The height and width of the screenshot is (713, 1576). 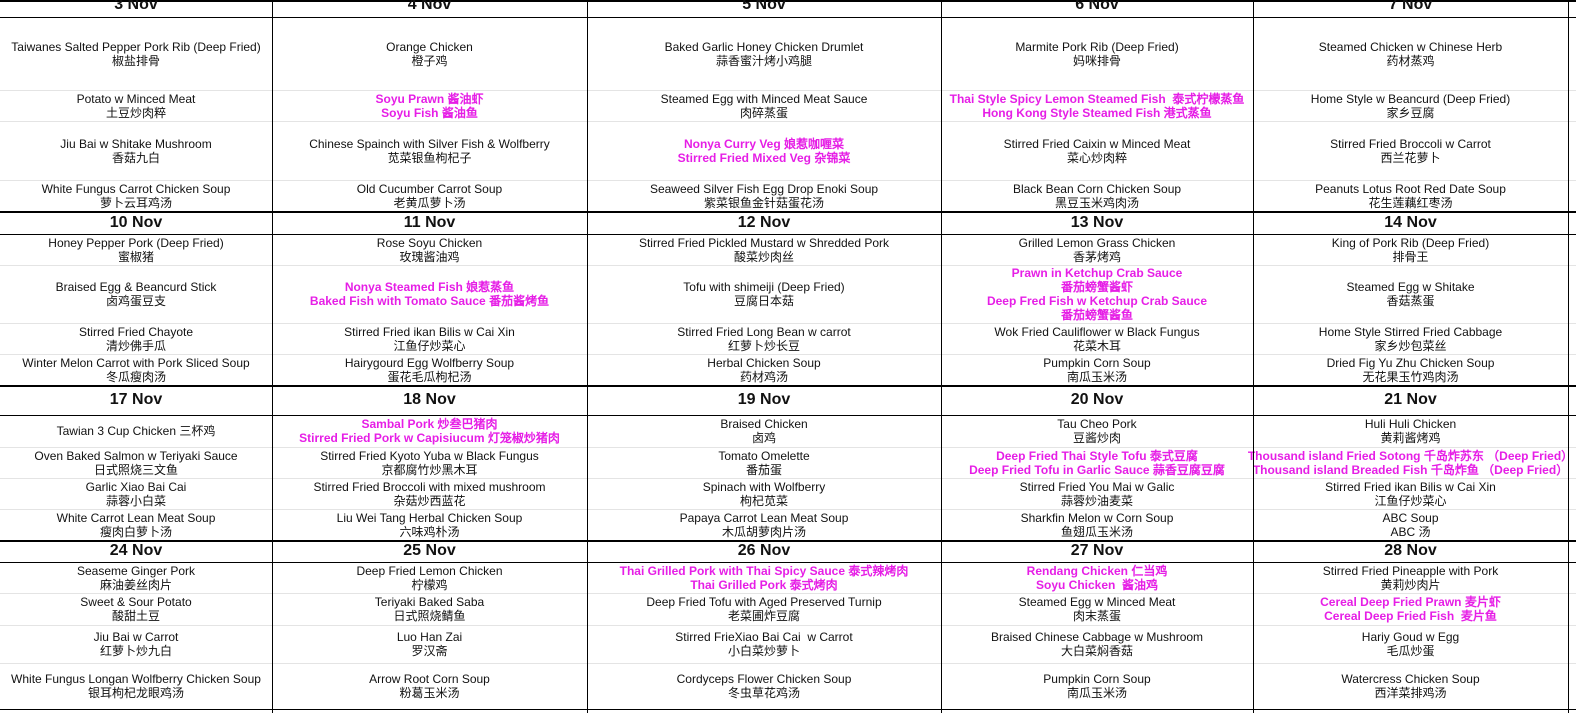 I want to click on dish-text: 萝卜云耳鸡汤, so click(x=135, y=202).